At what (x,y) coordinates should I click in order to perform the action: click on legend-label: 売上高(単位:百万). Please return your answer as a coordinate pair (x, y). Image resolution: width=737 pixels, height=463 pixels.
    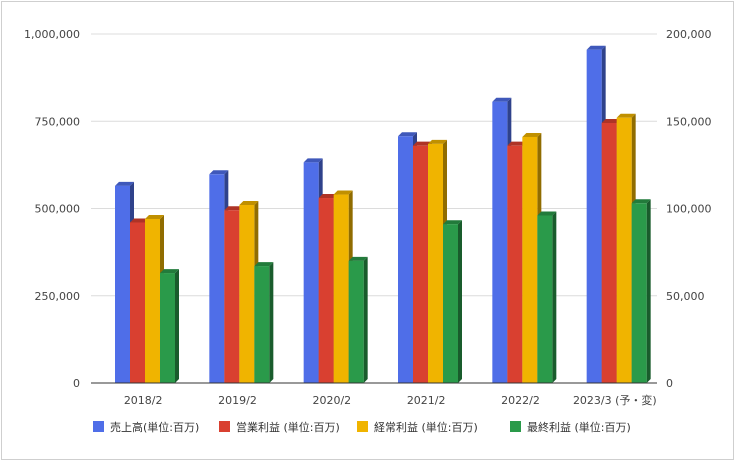
    Looking at the image, I should click on (154, 427).